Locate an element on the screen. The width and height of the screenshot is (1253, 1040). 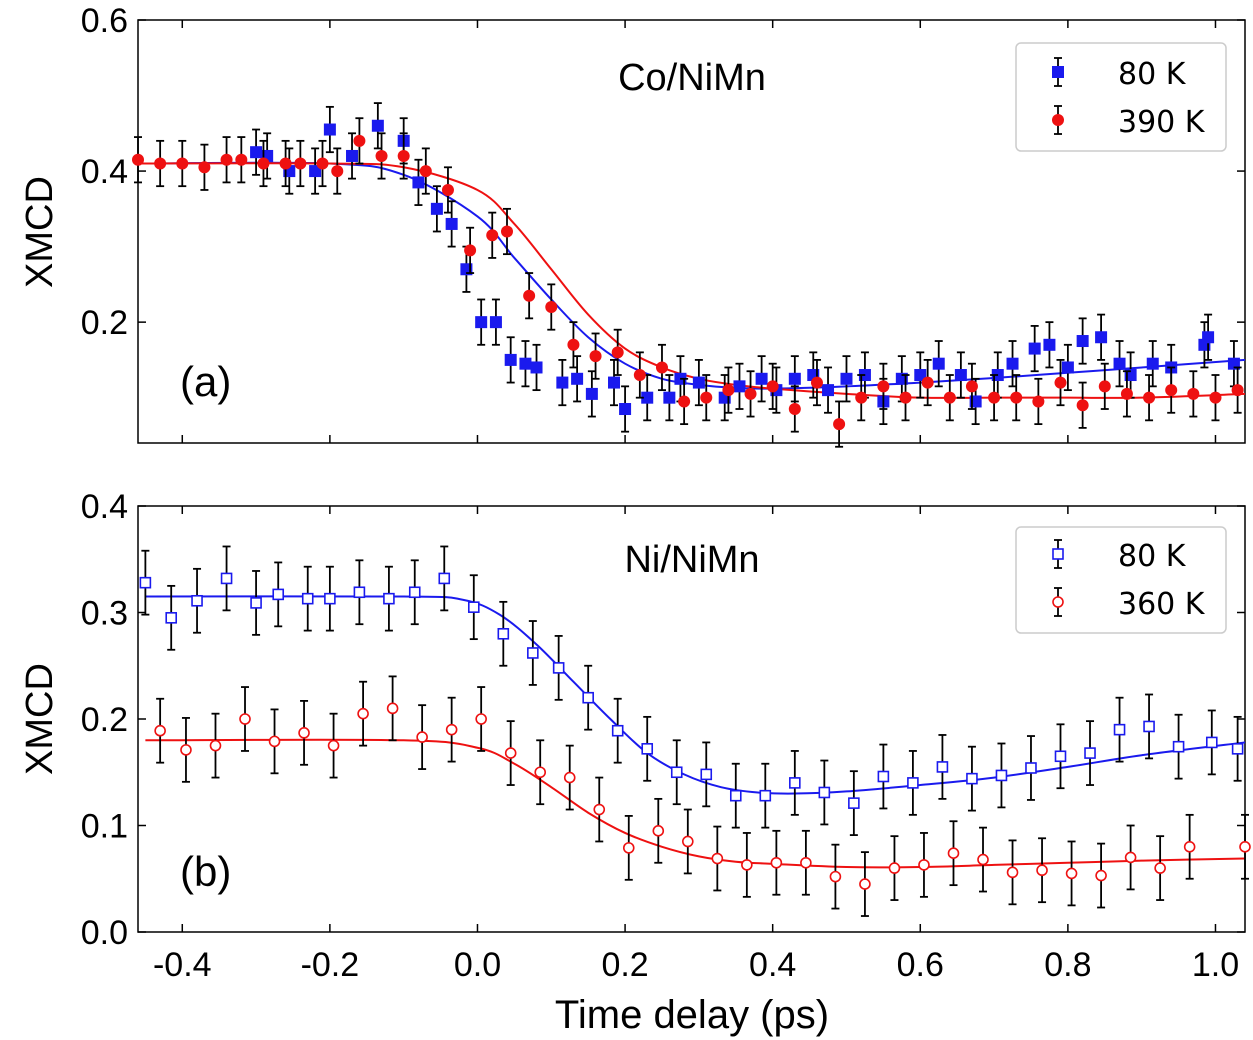
x-tick-label: 0.6 is located at coordinates (920, 965).